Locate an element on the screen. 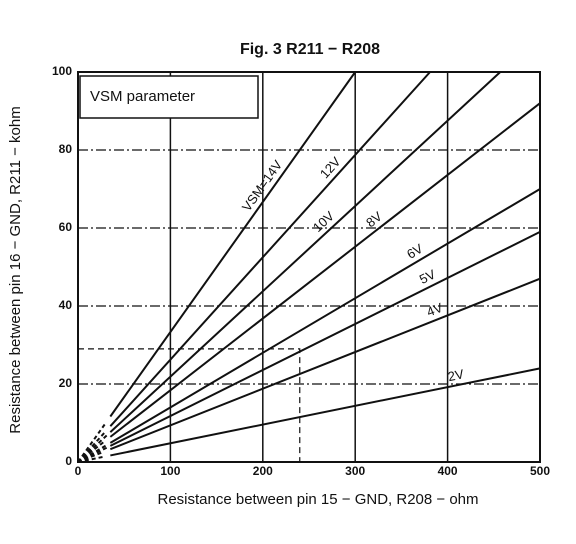 This screenshot has height=544, width=576. x-tick-label: 500 is located at coordinates (540, 471).